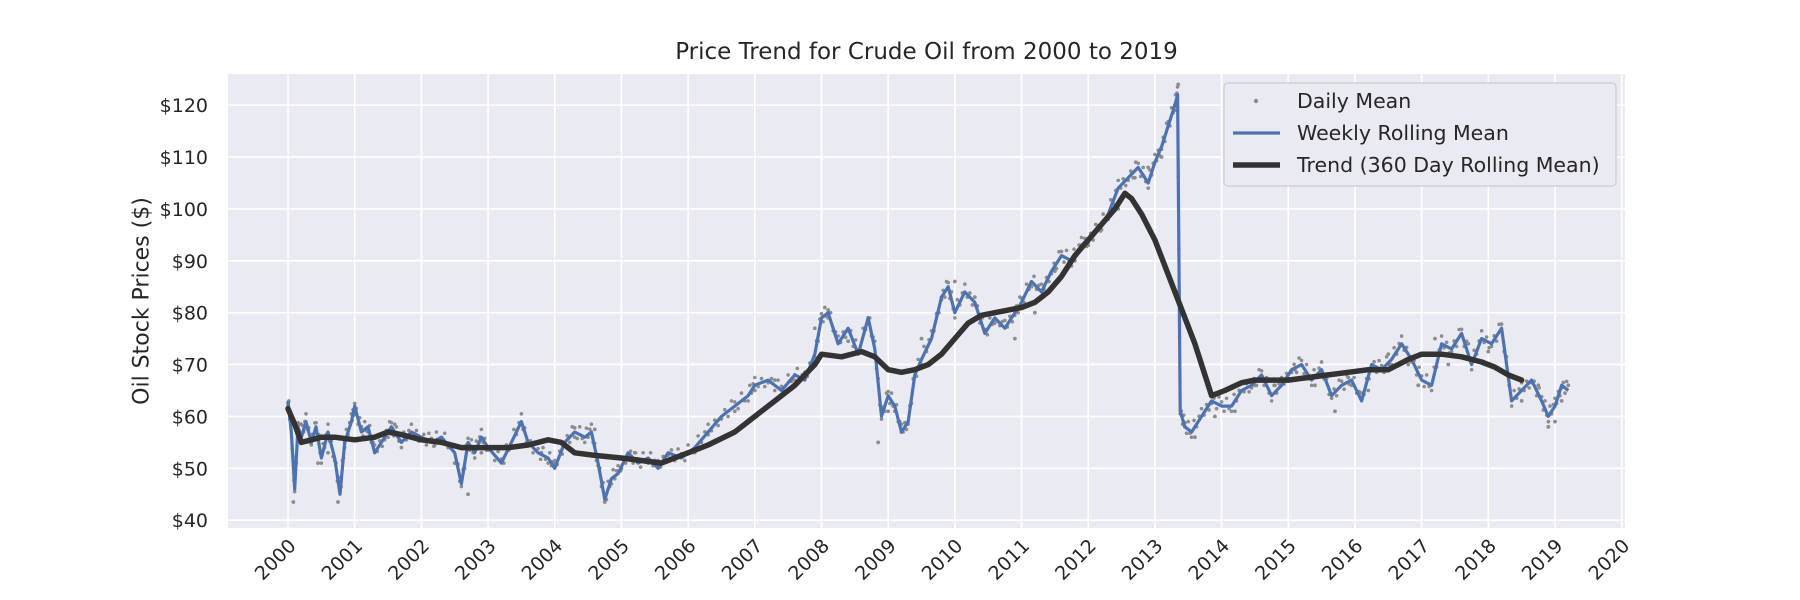 Image resolution: width=1800 pixels, height=600 pixels. I want to click on x-tick-label: 2009, so click(876, 560).